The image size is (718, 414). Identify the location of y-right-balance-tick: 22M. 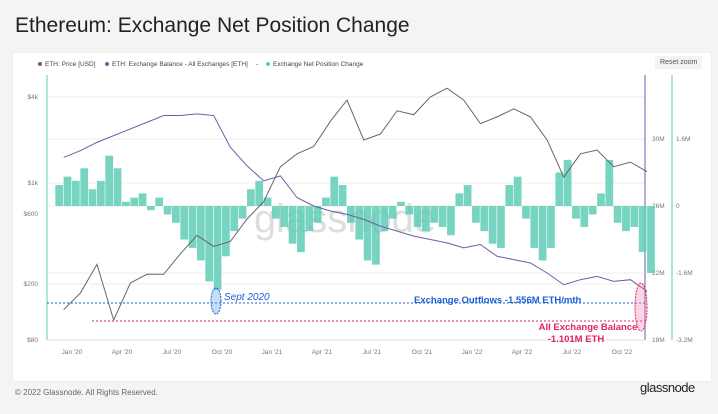
(658, 273).